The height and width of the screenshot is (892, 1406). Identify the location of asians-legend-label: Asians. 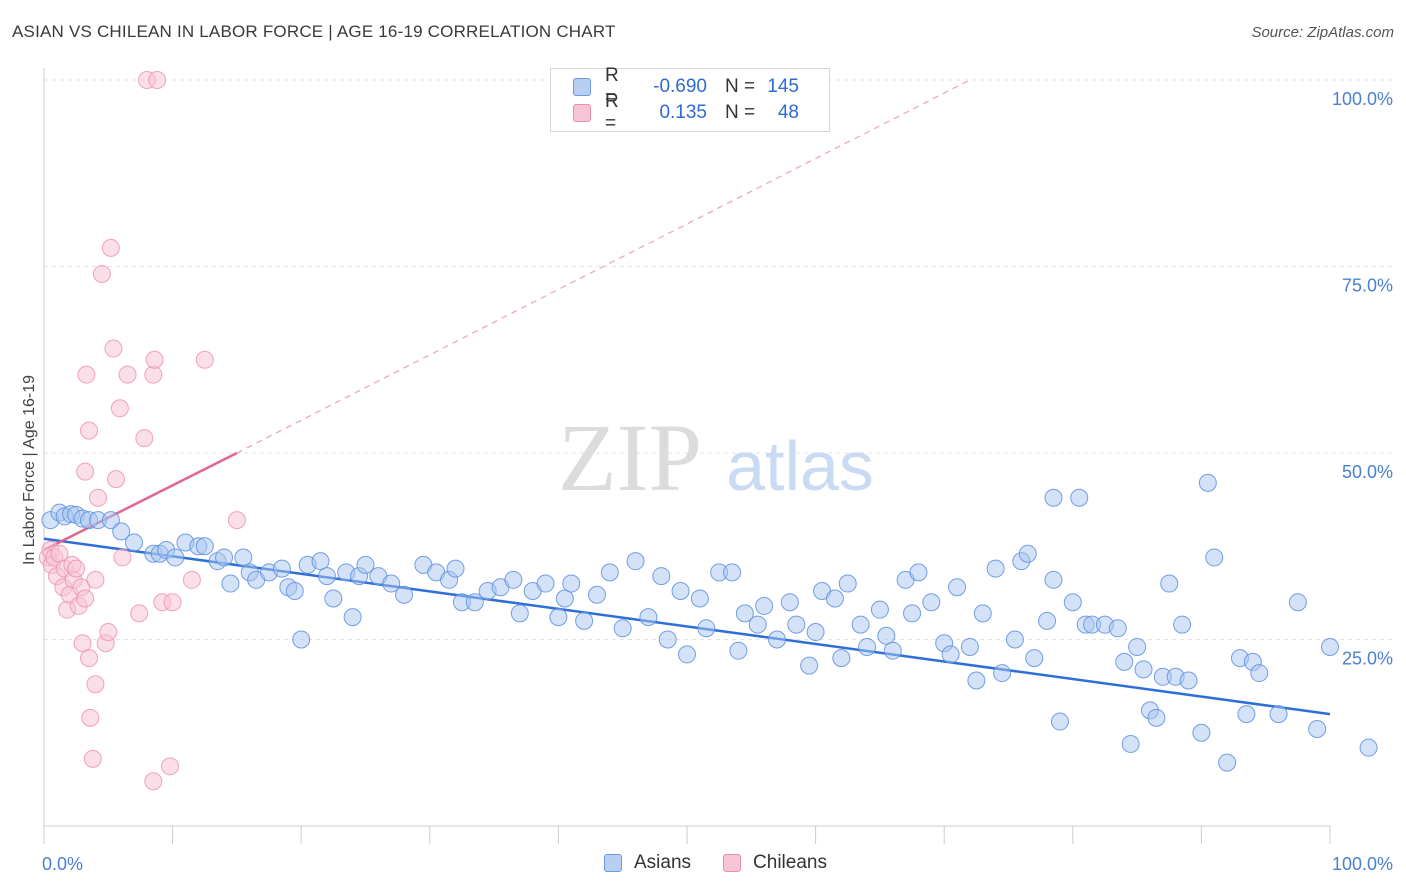
(663, 862).